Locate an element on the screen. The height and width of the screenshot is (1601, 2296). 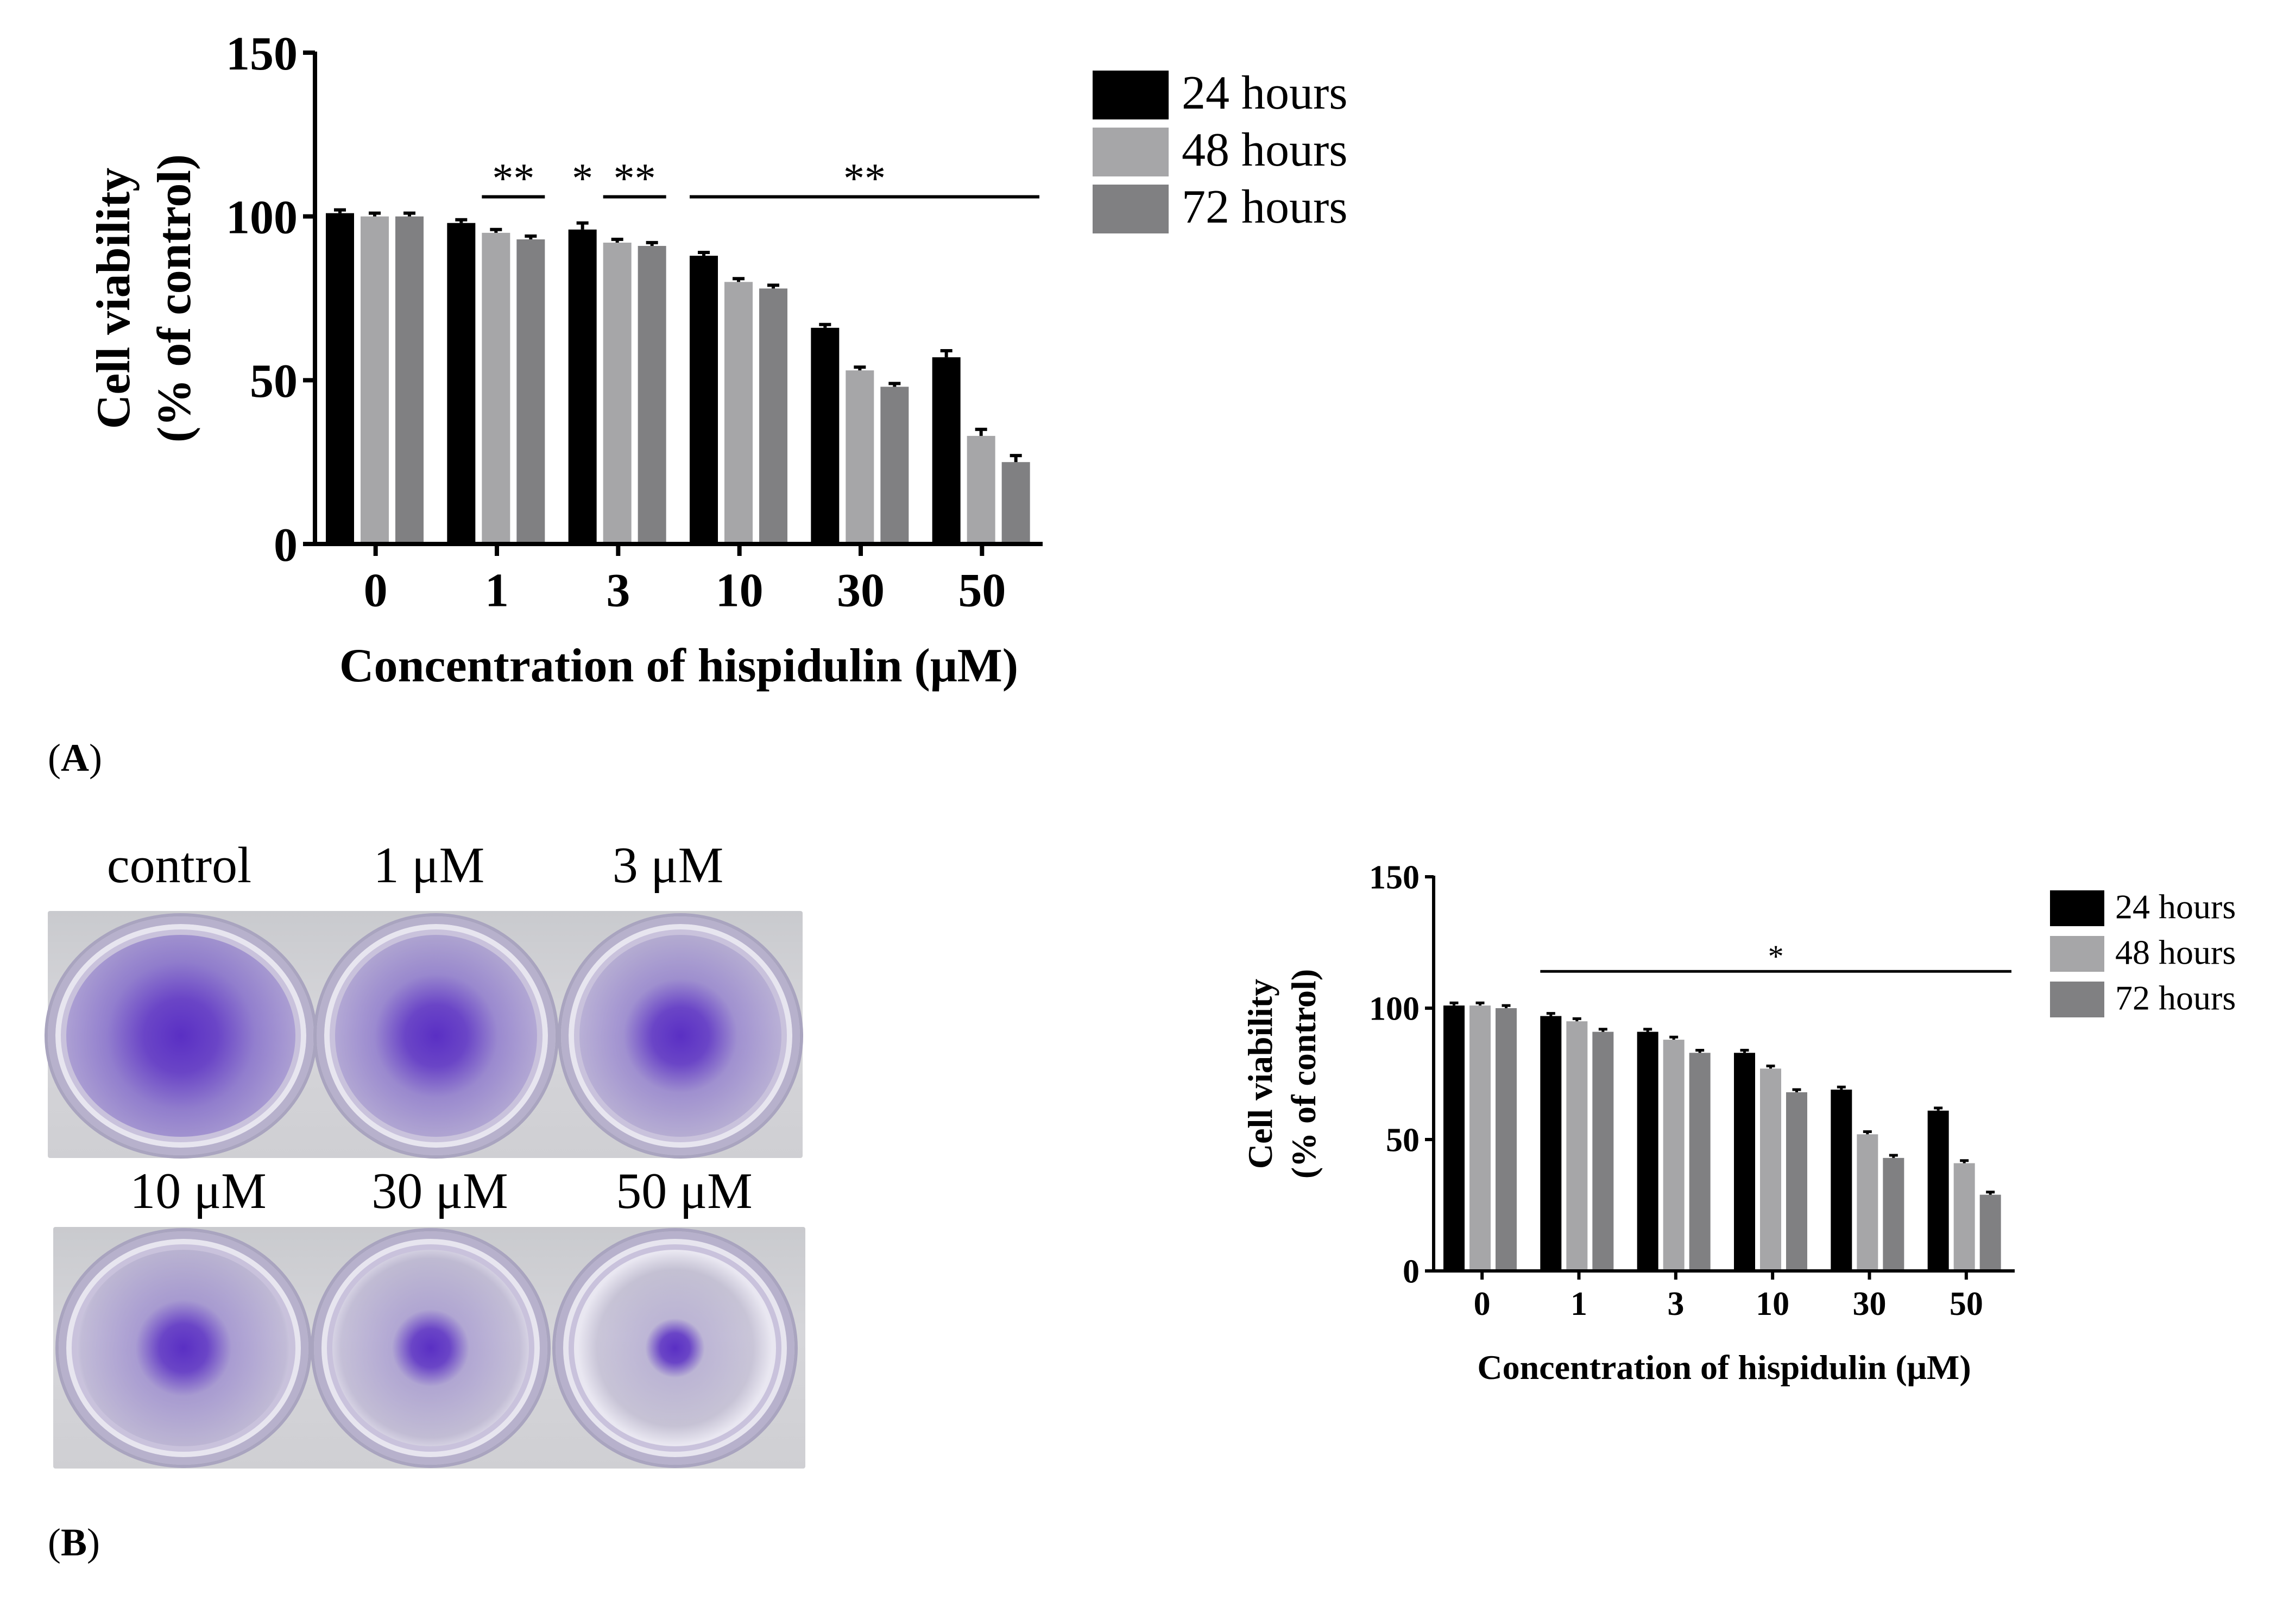
well-3um is located at coordinates (681, 1036).